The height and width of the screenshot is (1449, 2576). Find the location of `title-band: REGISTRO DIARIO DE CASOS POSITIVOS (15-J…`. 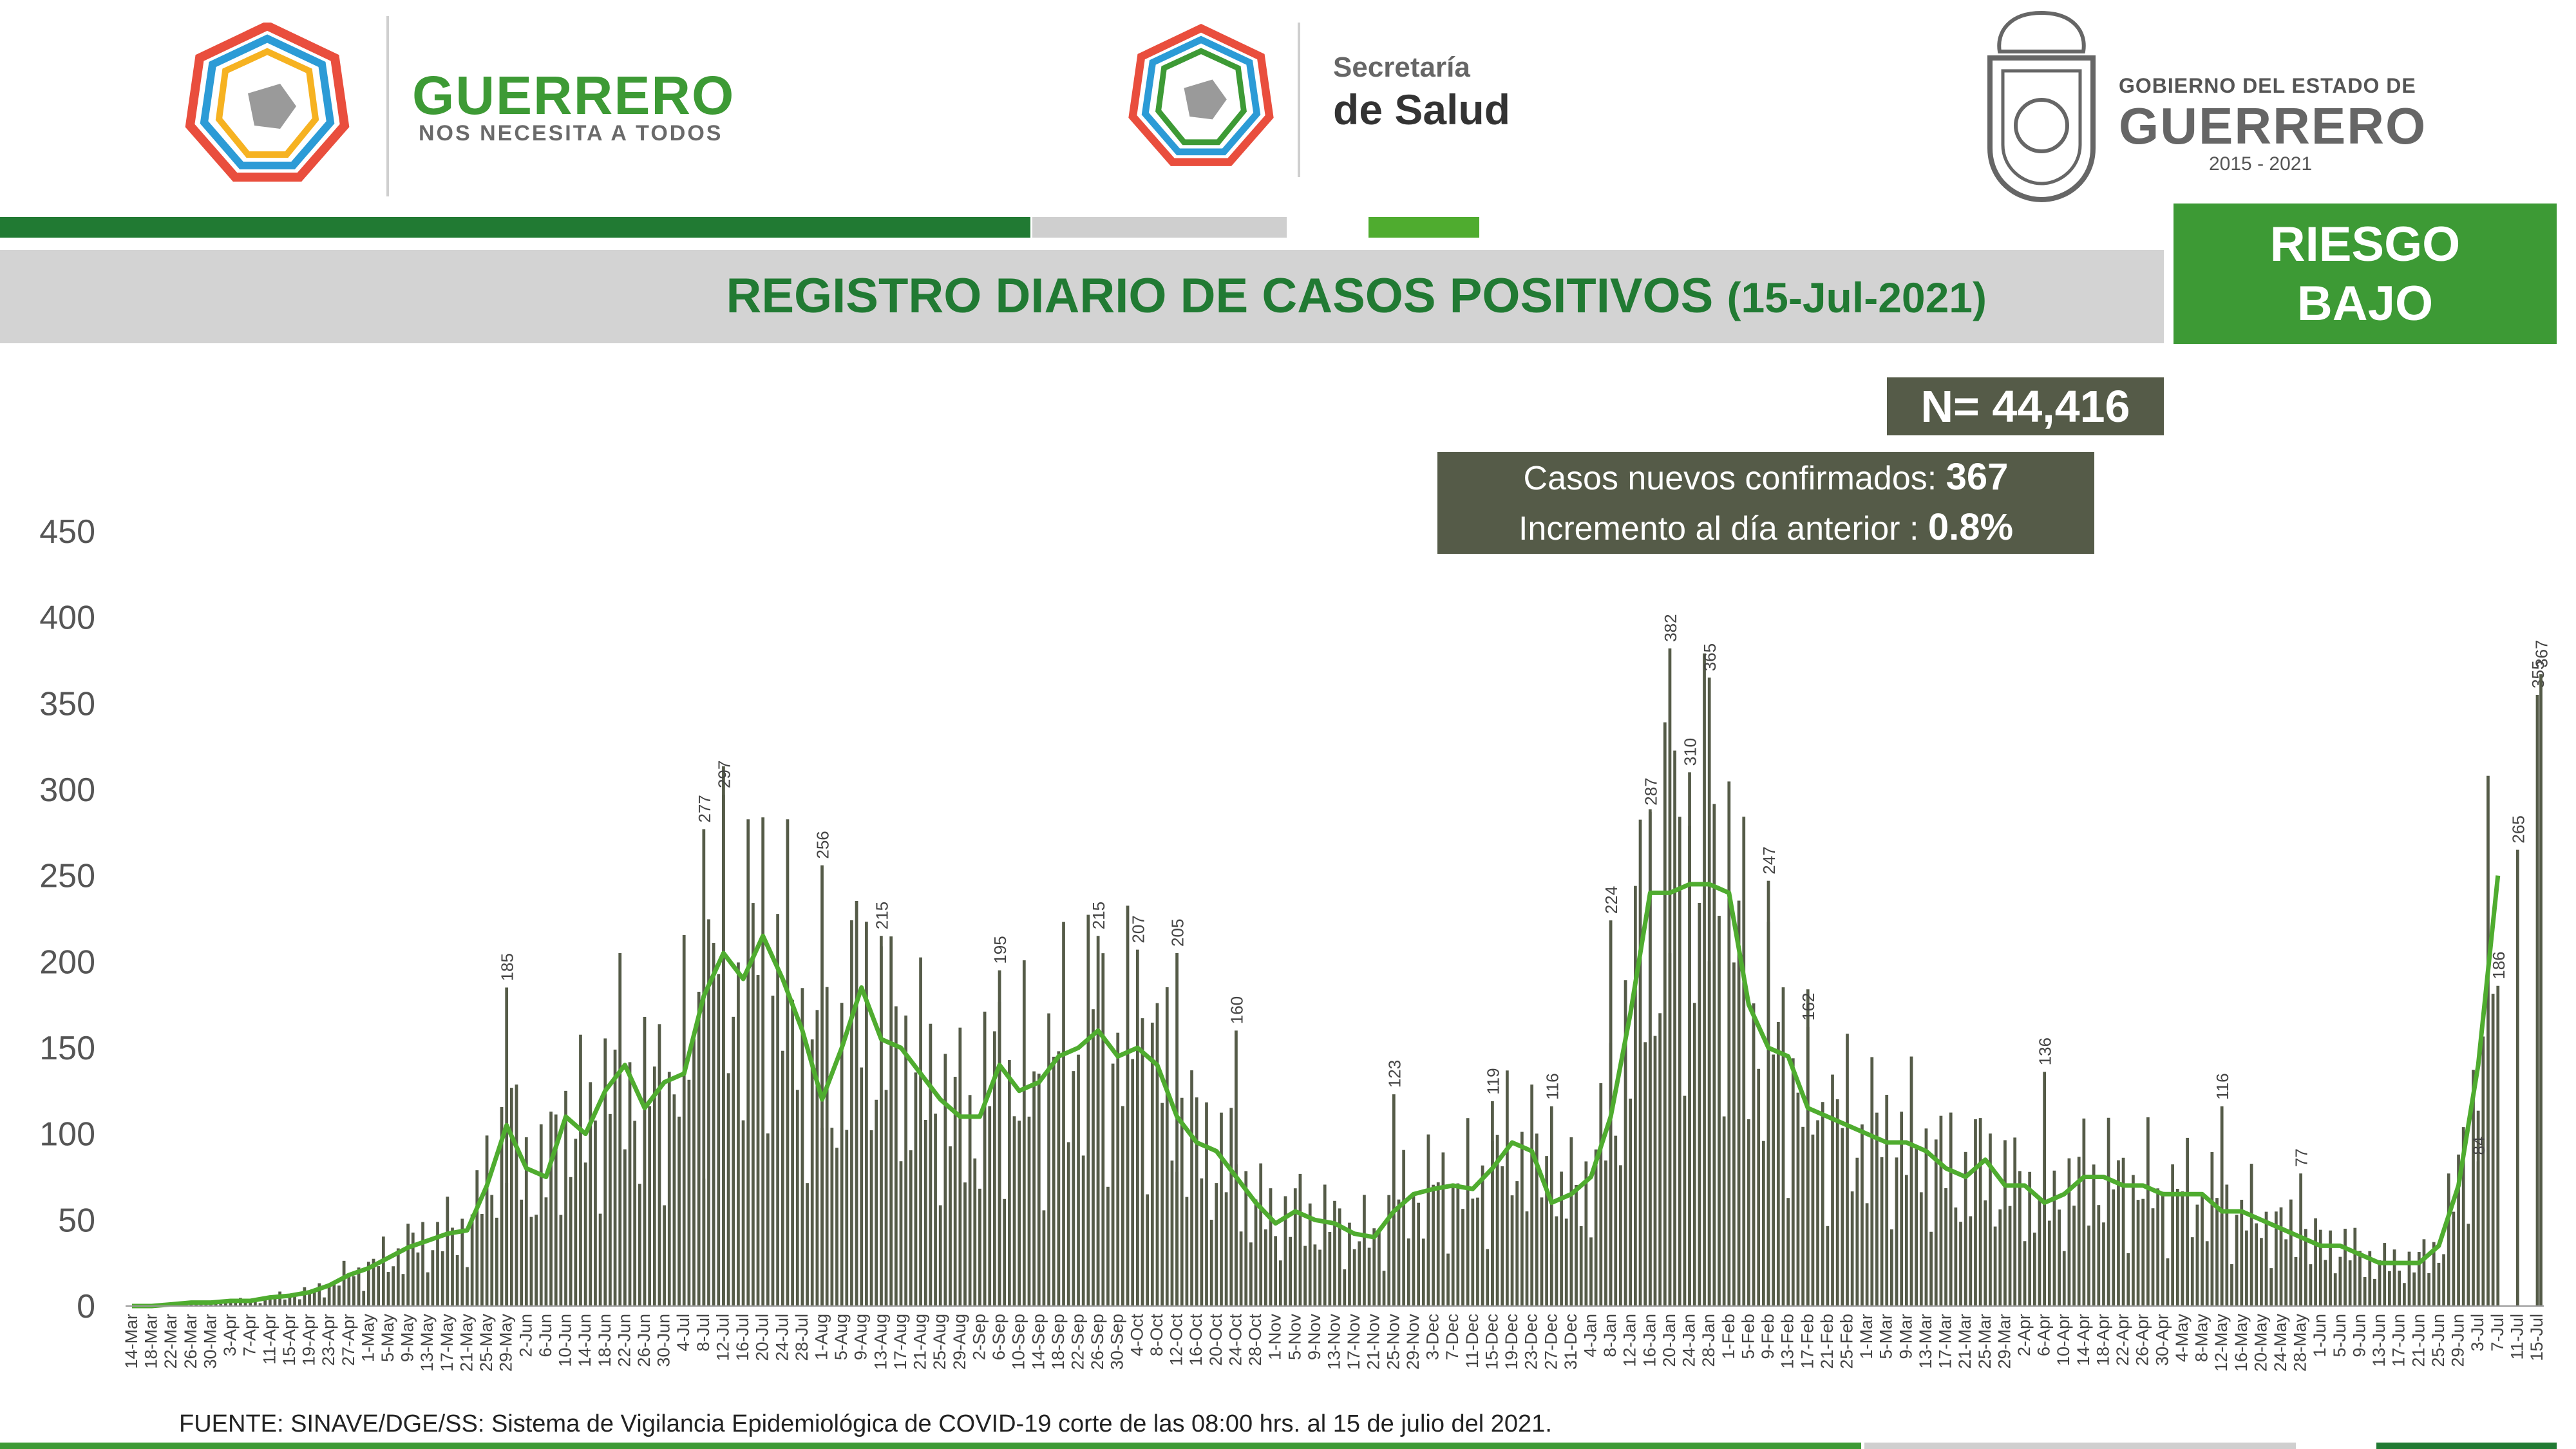

title-band: REGISTRO DIARIO DE CASOS POSITIVOS (15-J… is located at coordinates (1082, 296).